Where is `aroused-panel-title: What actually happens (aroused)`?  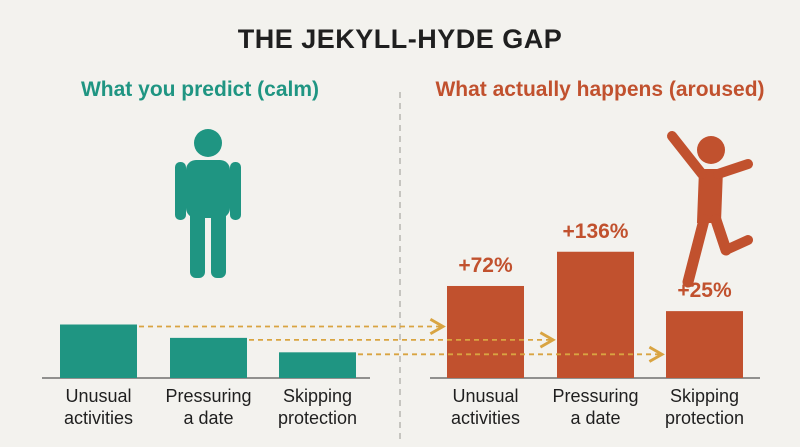
aroused-panel-title: What actually happens (aroused) is located at coordinates (600, 89).